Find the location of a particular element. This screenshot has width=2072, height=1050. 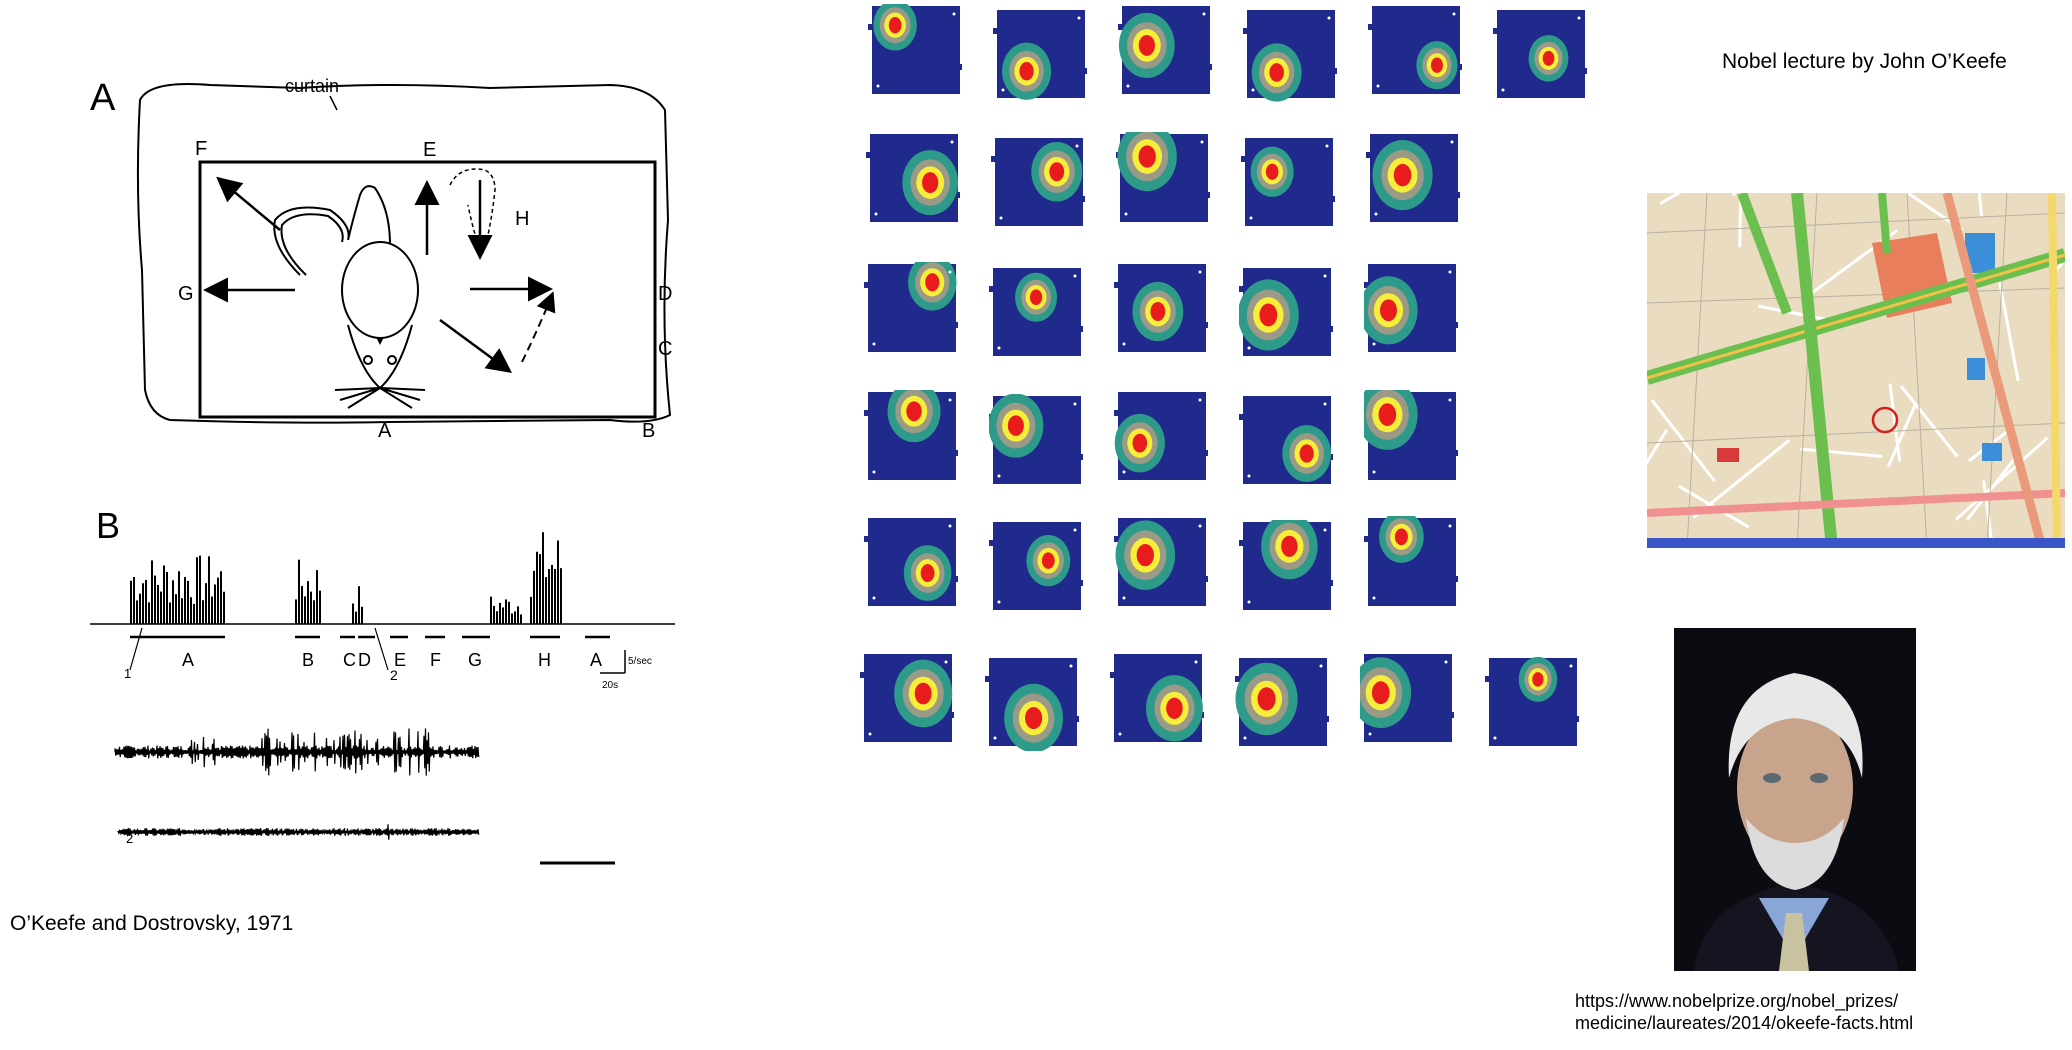

point-label-f: F is located at coordinates (201, 149).